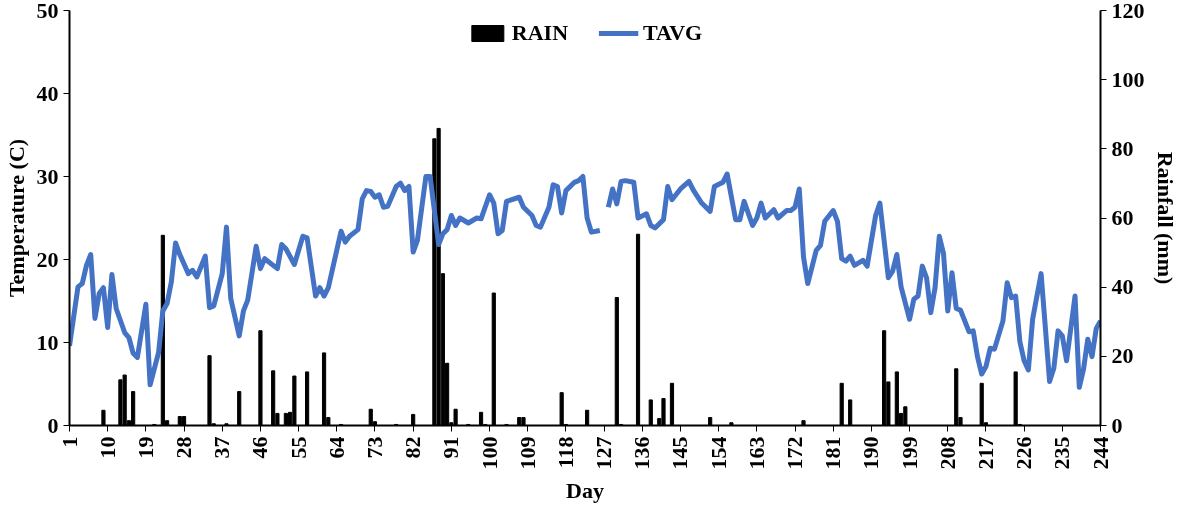 Image resolution: width=1188 pixels, height=514 pixels. What do you see at coordinates (298, 447) in the screenshot?
I see `x-tick-label: 55` at bounding box center [298, 447].